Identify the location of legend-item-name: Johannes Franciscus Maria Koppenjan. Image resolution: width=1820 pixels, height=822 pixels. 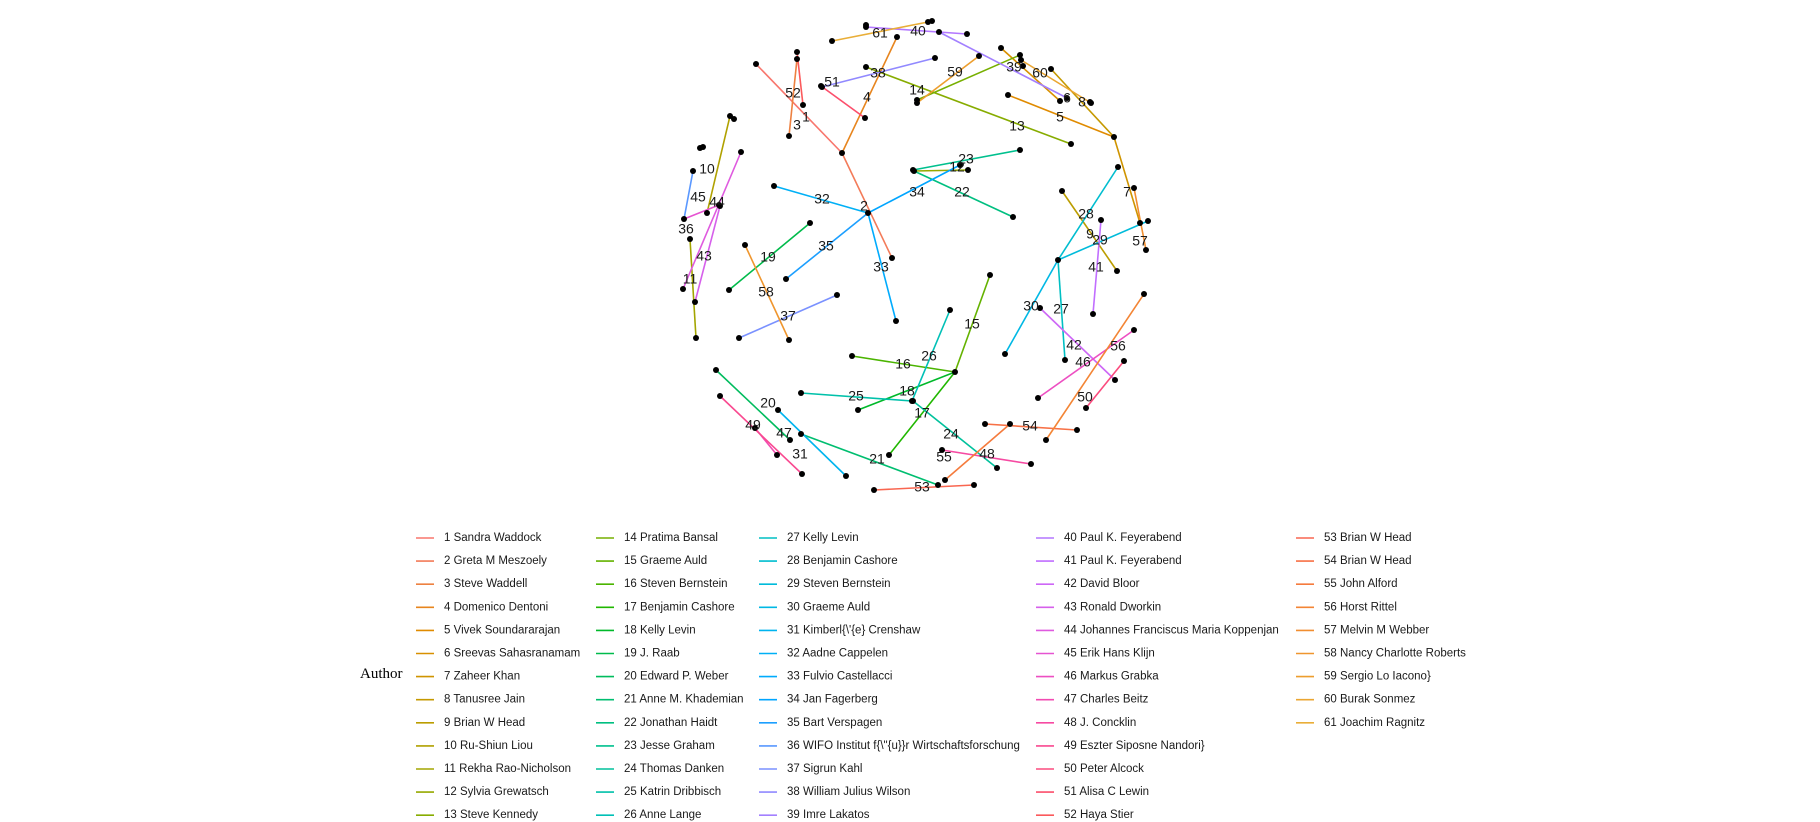
(1179, 630).